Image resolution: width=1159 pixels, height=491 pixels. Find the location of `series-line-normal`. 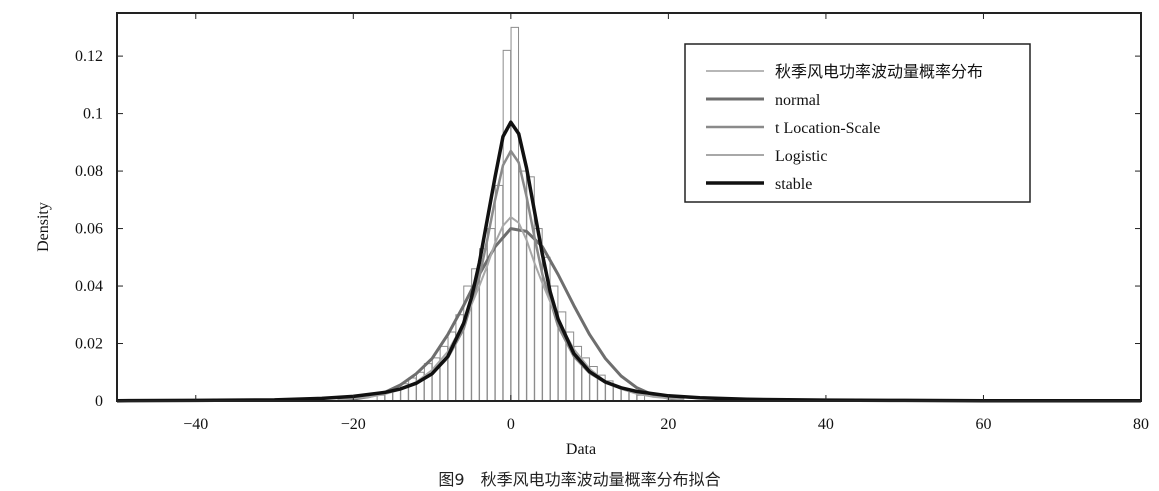

series-line-normal is located at coordinates (511, 314).